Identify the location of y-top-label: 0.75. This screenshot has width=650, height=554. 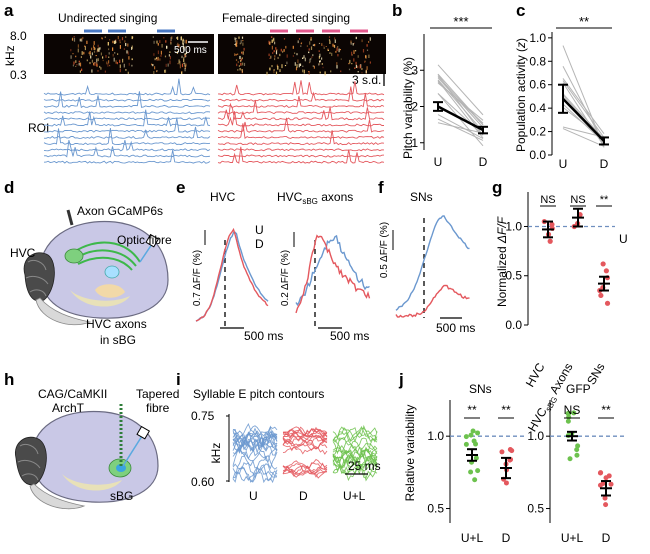
(203, 416).